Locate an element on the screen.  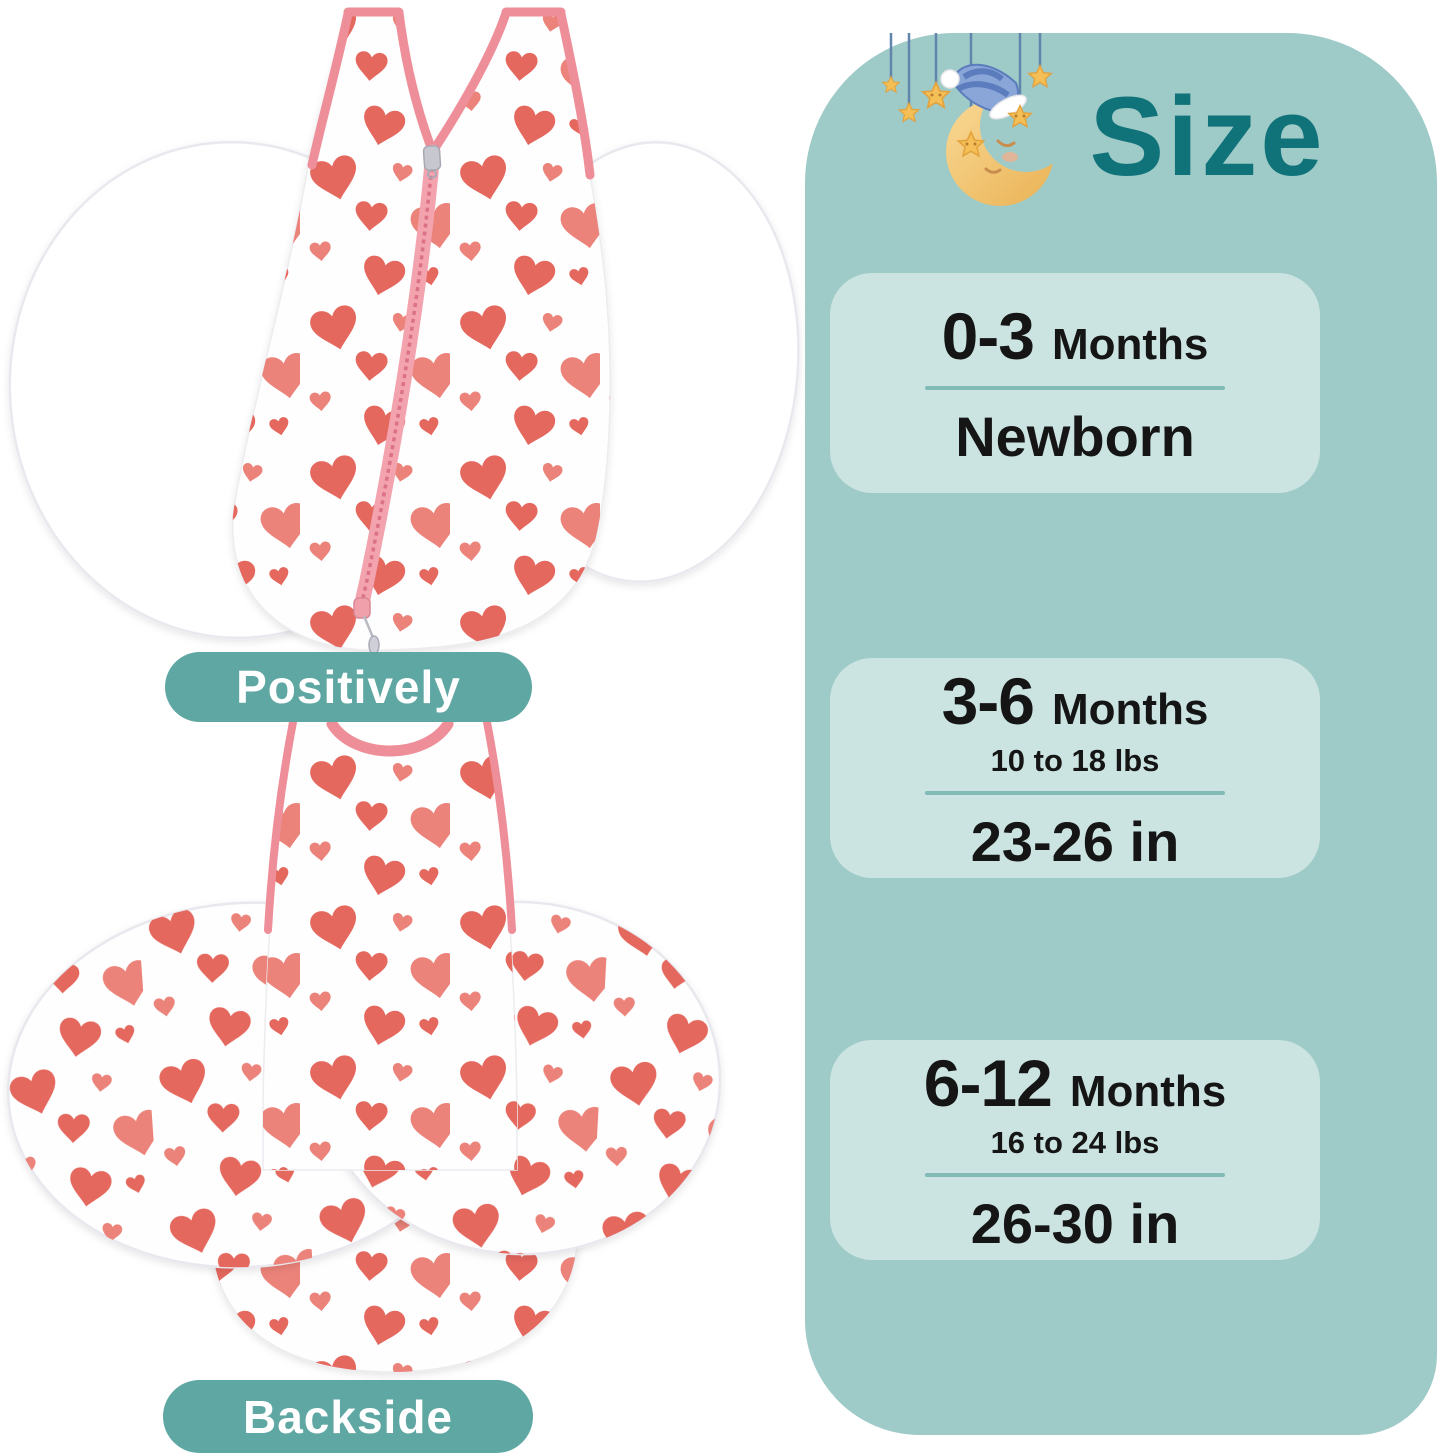
zipper-pull-bottom-icon is located at coordinates (366, 626).